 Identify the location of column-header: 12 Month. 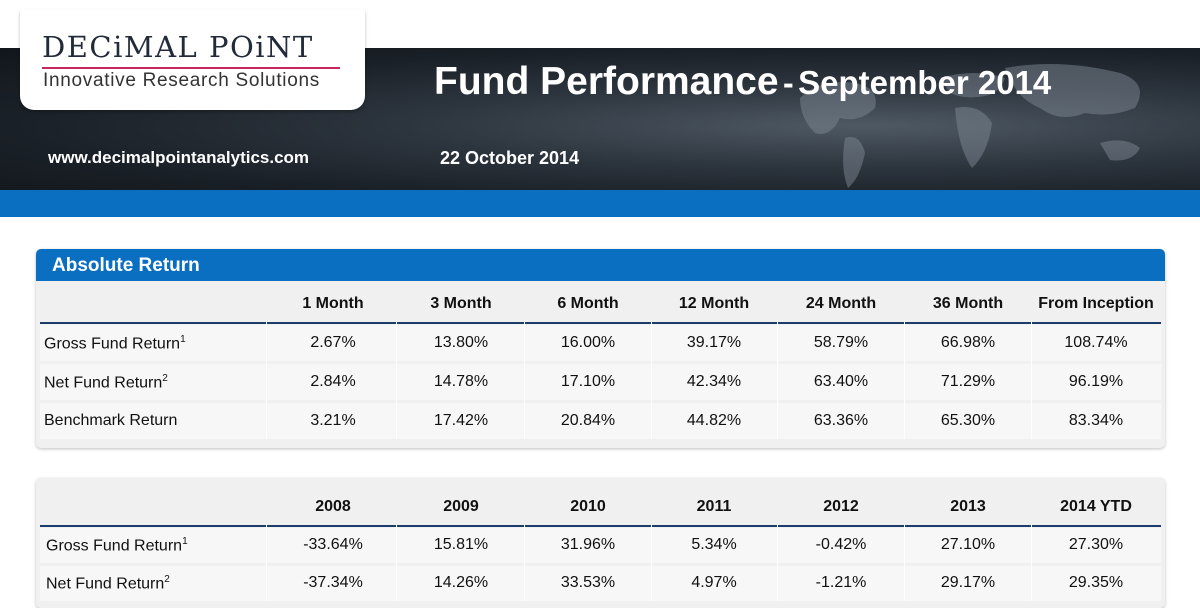
(714, 303).